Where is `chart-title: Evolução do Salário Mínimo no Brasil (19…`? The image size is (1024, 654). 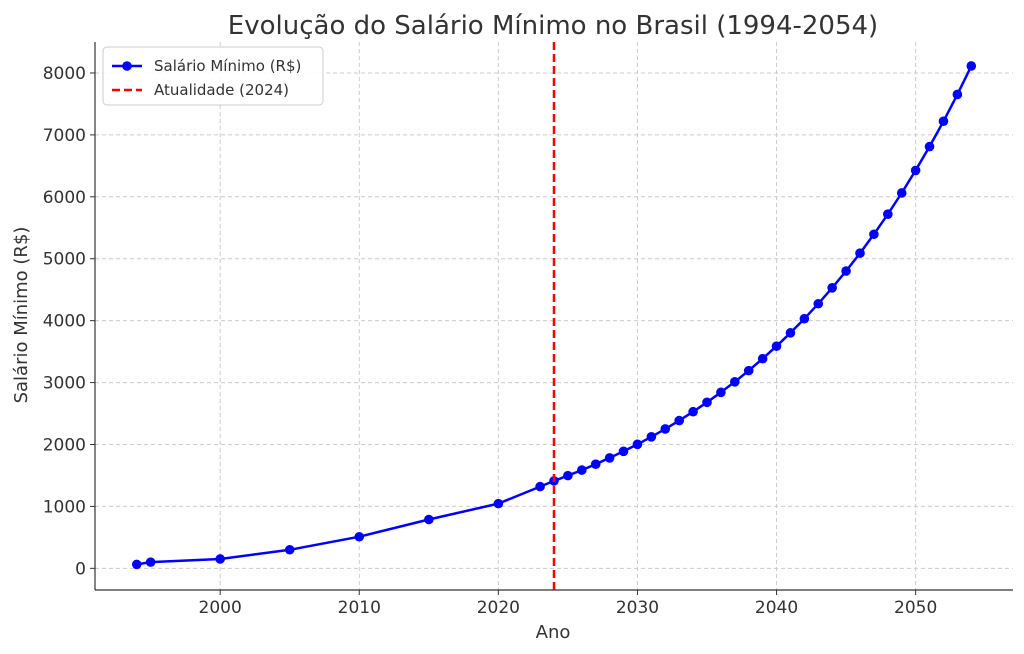 chart-title: Evolução do Salário Mínimo no Brasil (19… is located at coordinates (553, 26).